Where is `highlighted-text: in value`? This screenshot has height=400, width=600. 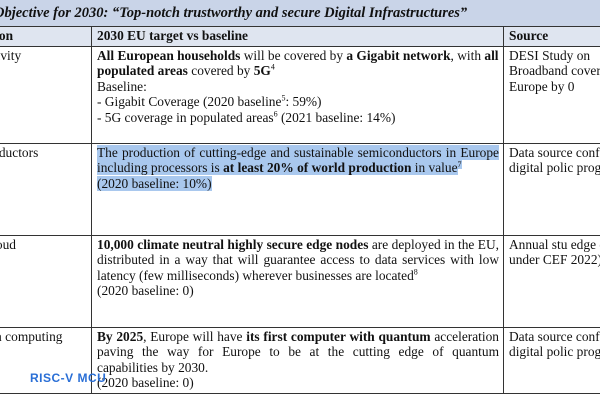
highlighted-text: in value is located at coordinates (434, 167).